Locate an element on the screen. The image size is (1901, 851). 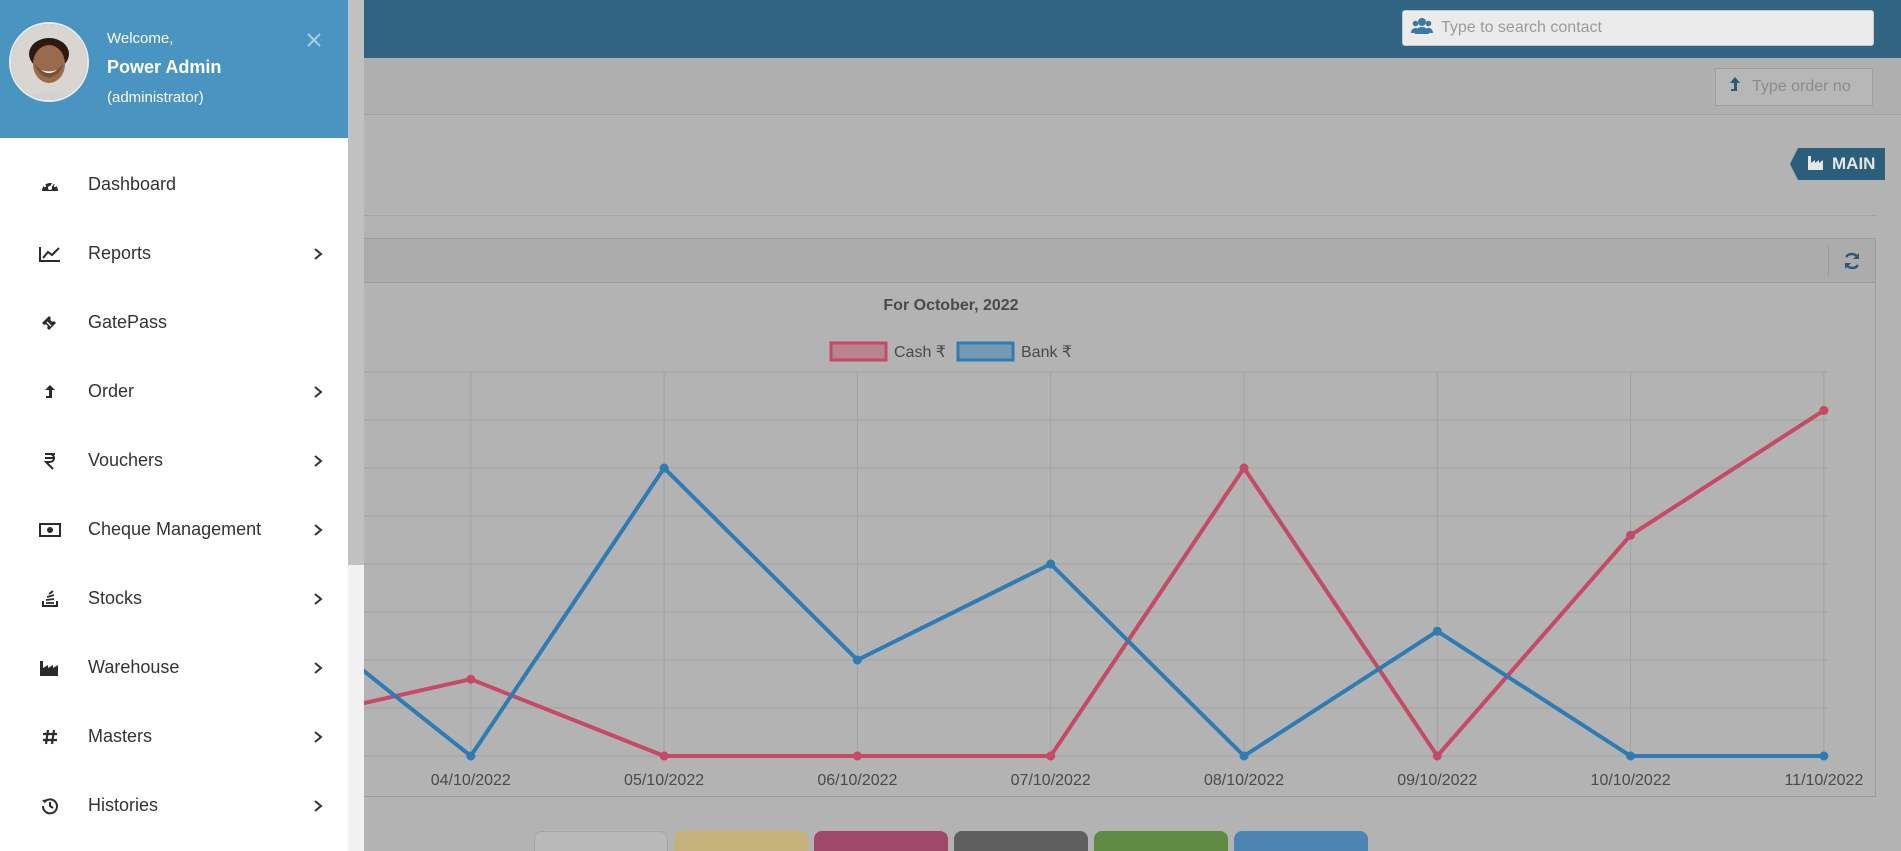
sidebar-item-label: Histories is located at coordinates (123, 805).